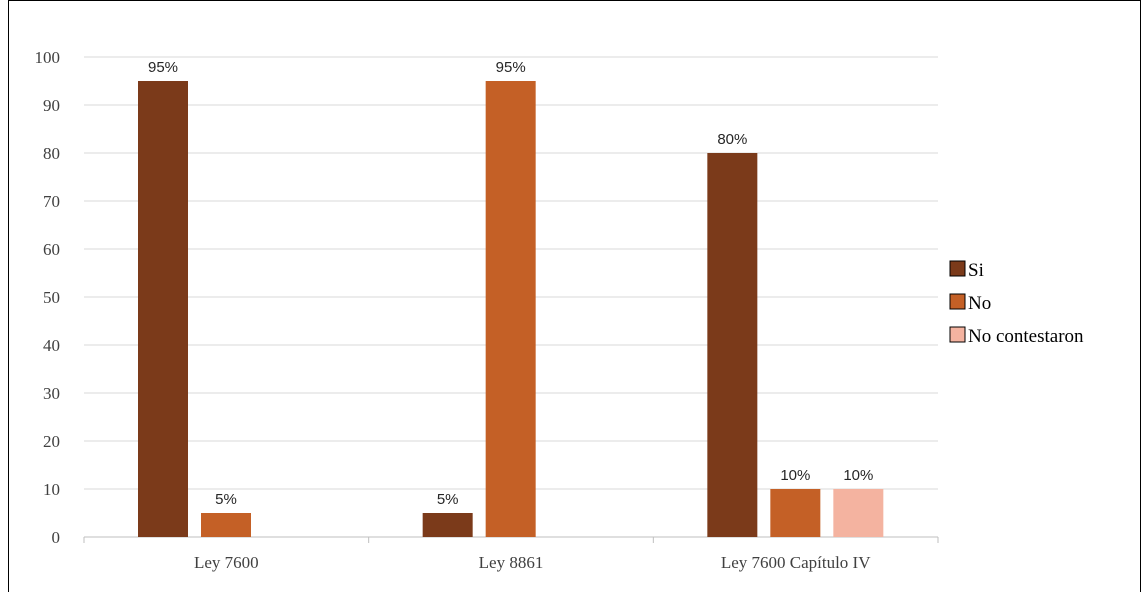 The image size is (1143, 594). Describe the element at coordinates (226, 562) in the screenshot. I see `x-tick-label: Ley 7600` at that location.